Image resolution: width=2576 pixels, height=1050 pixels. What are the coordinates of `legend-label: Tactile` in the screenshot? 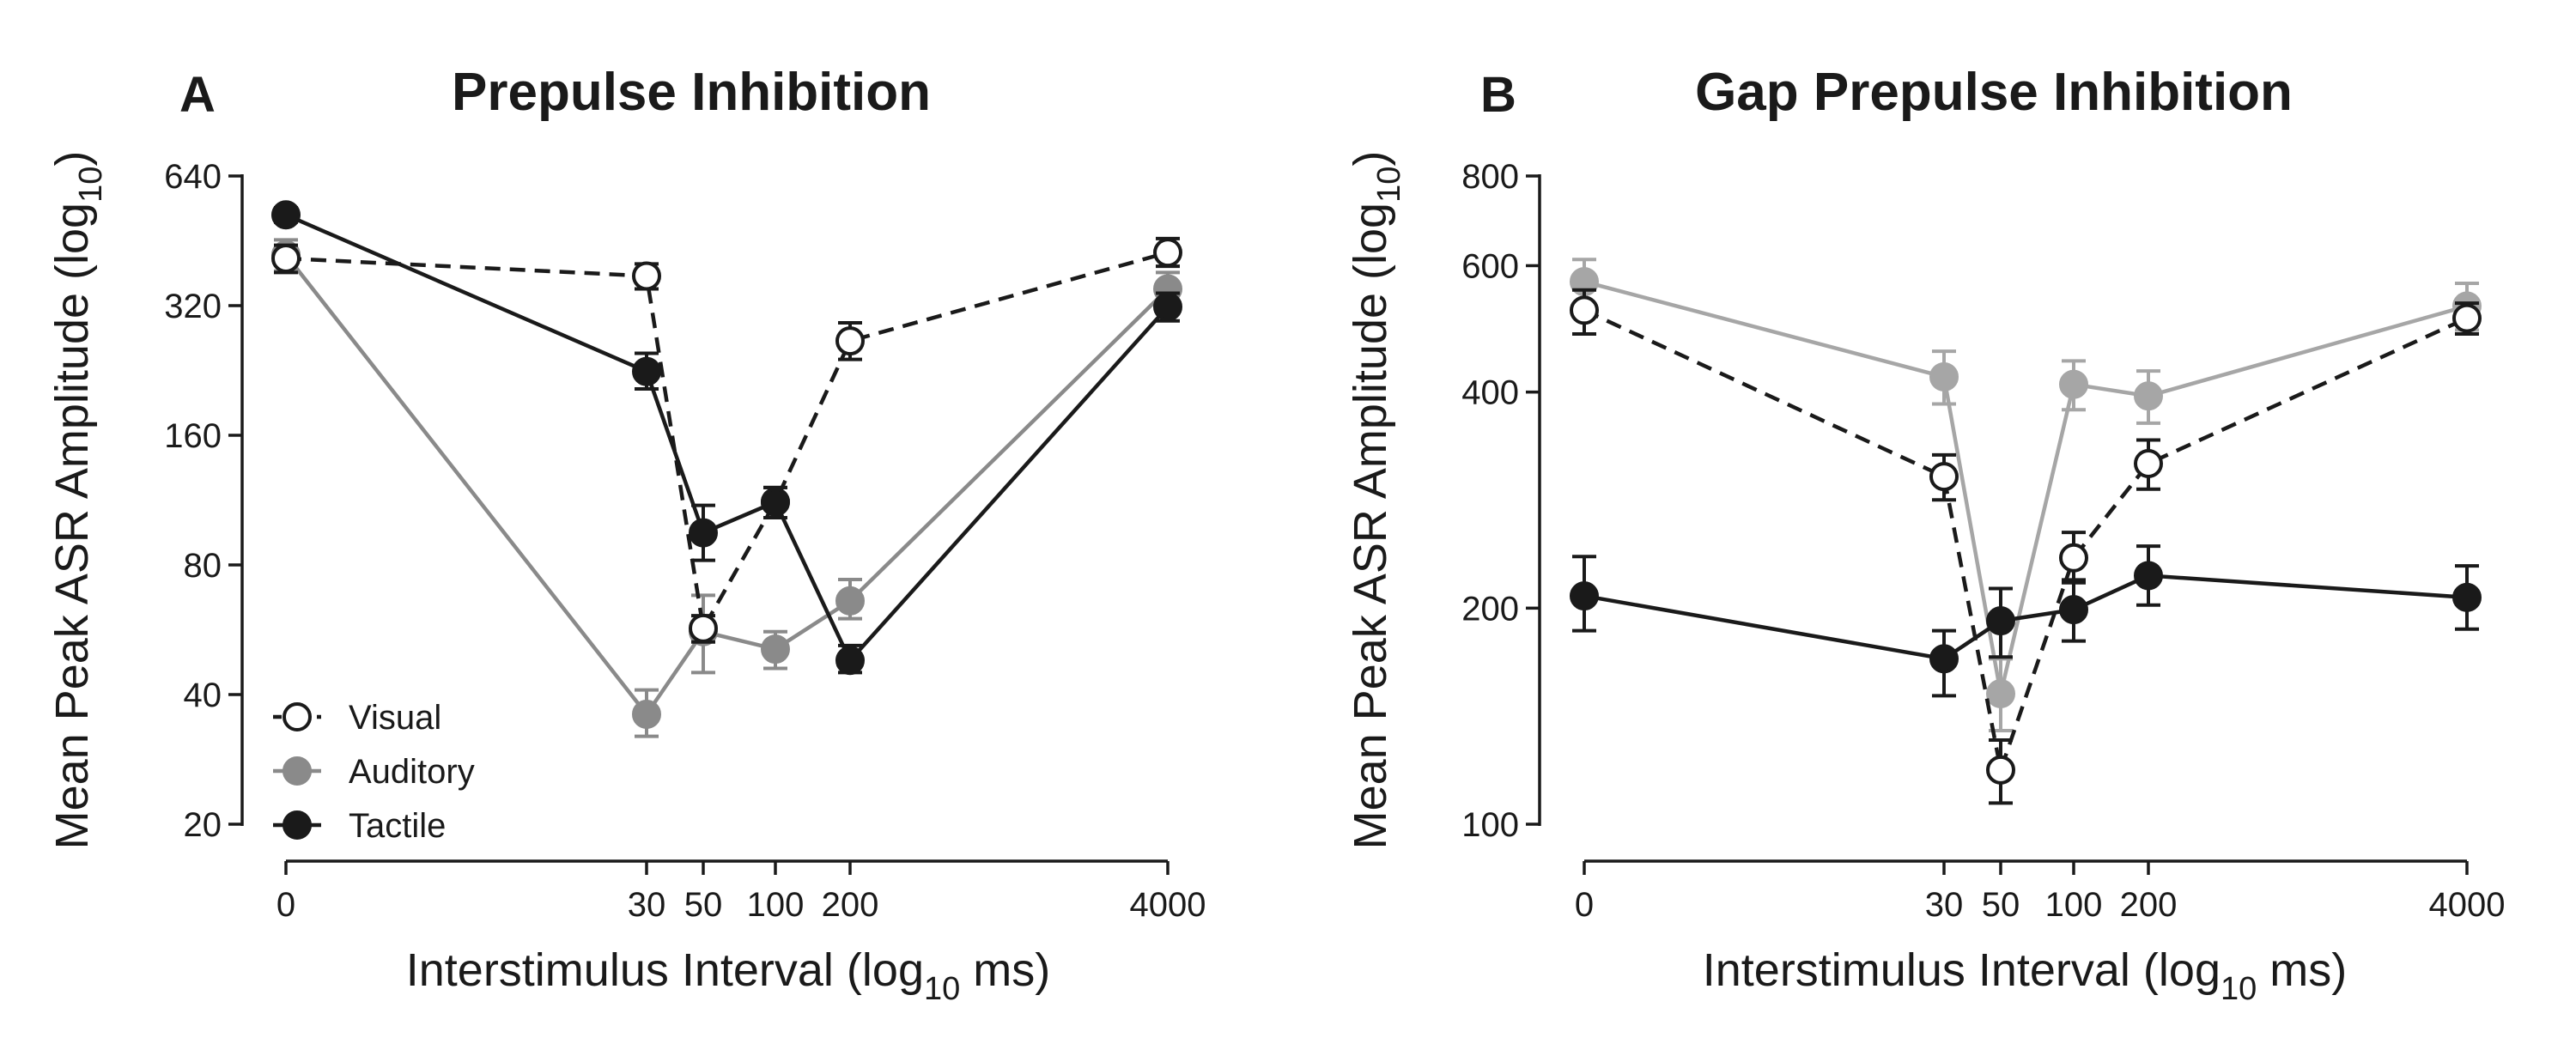 It's located at (398, 826).